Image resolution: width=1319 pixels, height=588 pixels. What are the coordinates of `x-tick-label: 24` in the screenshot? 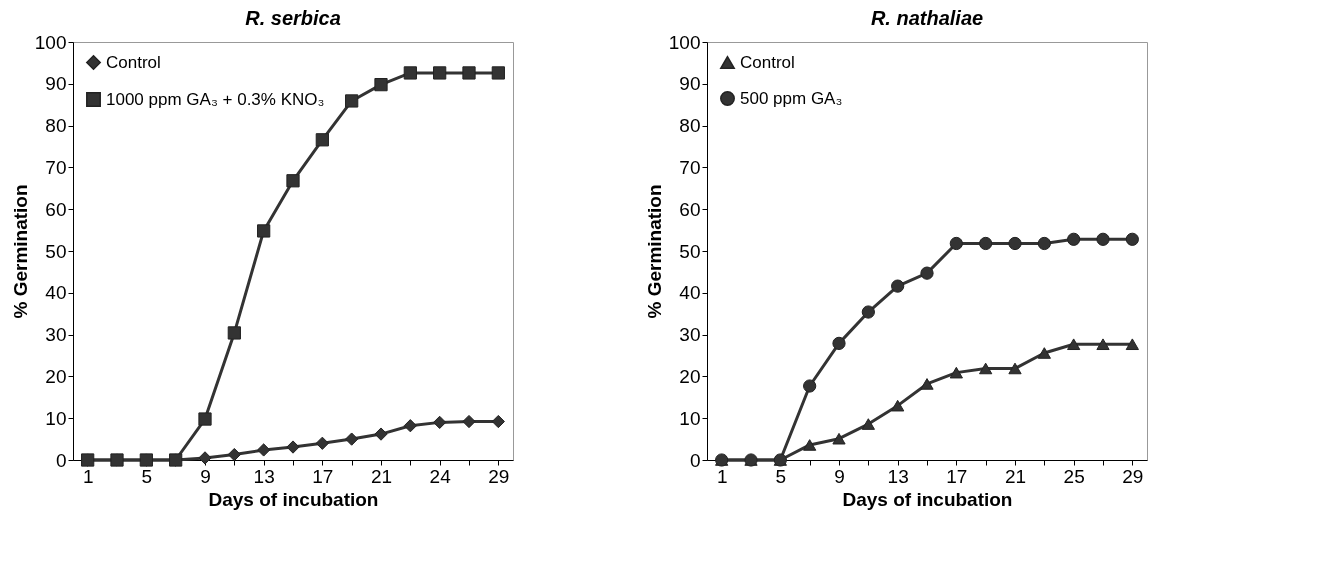 It's located at (440, 476).